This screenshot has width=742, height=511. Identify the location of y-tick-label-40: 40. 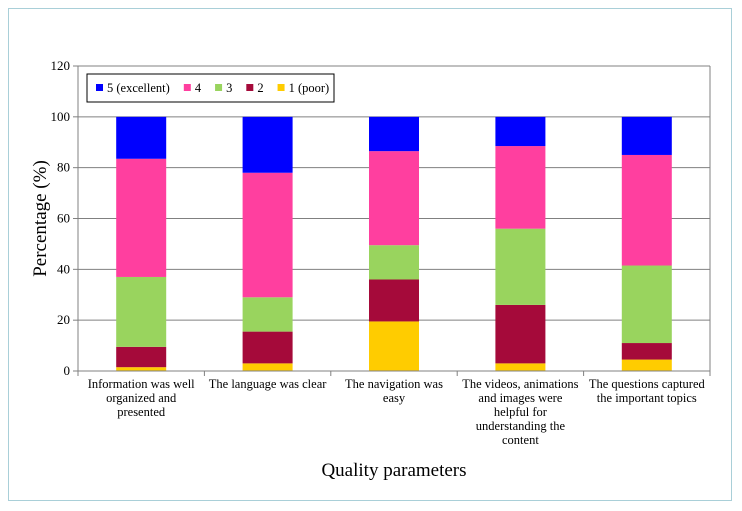
(63, 268).